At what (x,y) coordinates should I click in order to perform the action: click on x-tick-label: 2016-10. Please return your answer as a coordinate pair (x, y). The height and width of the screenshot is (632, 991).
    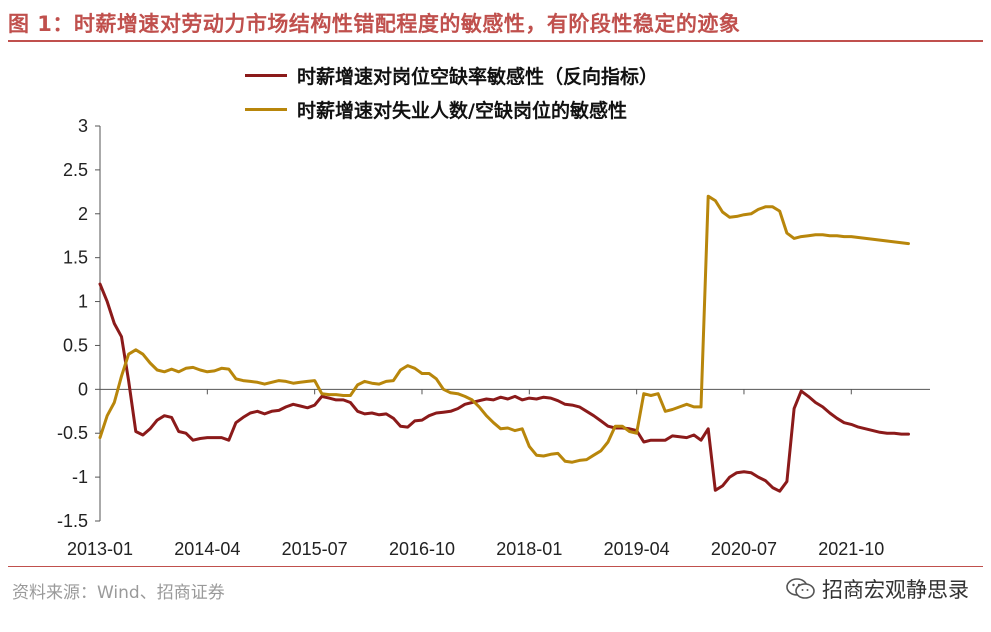
    Looking at the image, I should click on (422, 549).